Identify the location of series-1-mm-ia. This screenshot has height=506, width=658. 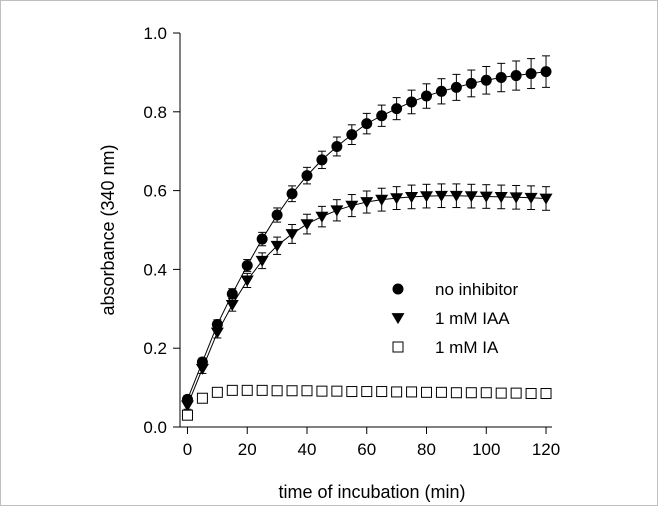
(366, 402).